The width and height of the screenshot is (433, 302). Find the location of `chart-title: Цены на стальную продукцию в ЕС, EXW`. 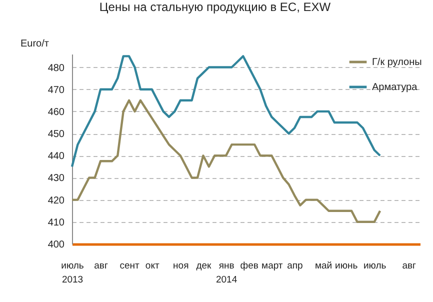

chart-title: Цены на стальную продукцию в ЕС, EXW is located at coordinates (215, 7).